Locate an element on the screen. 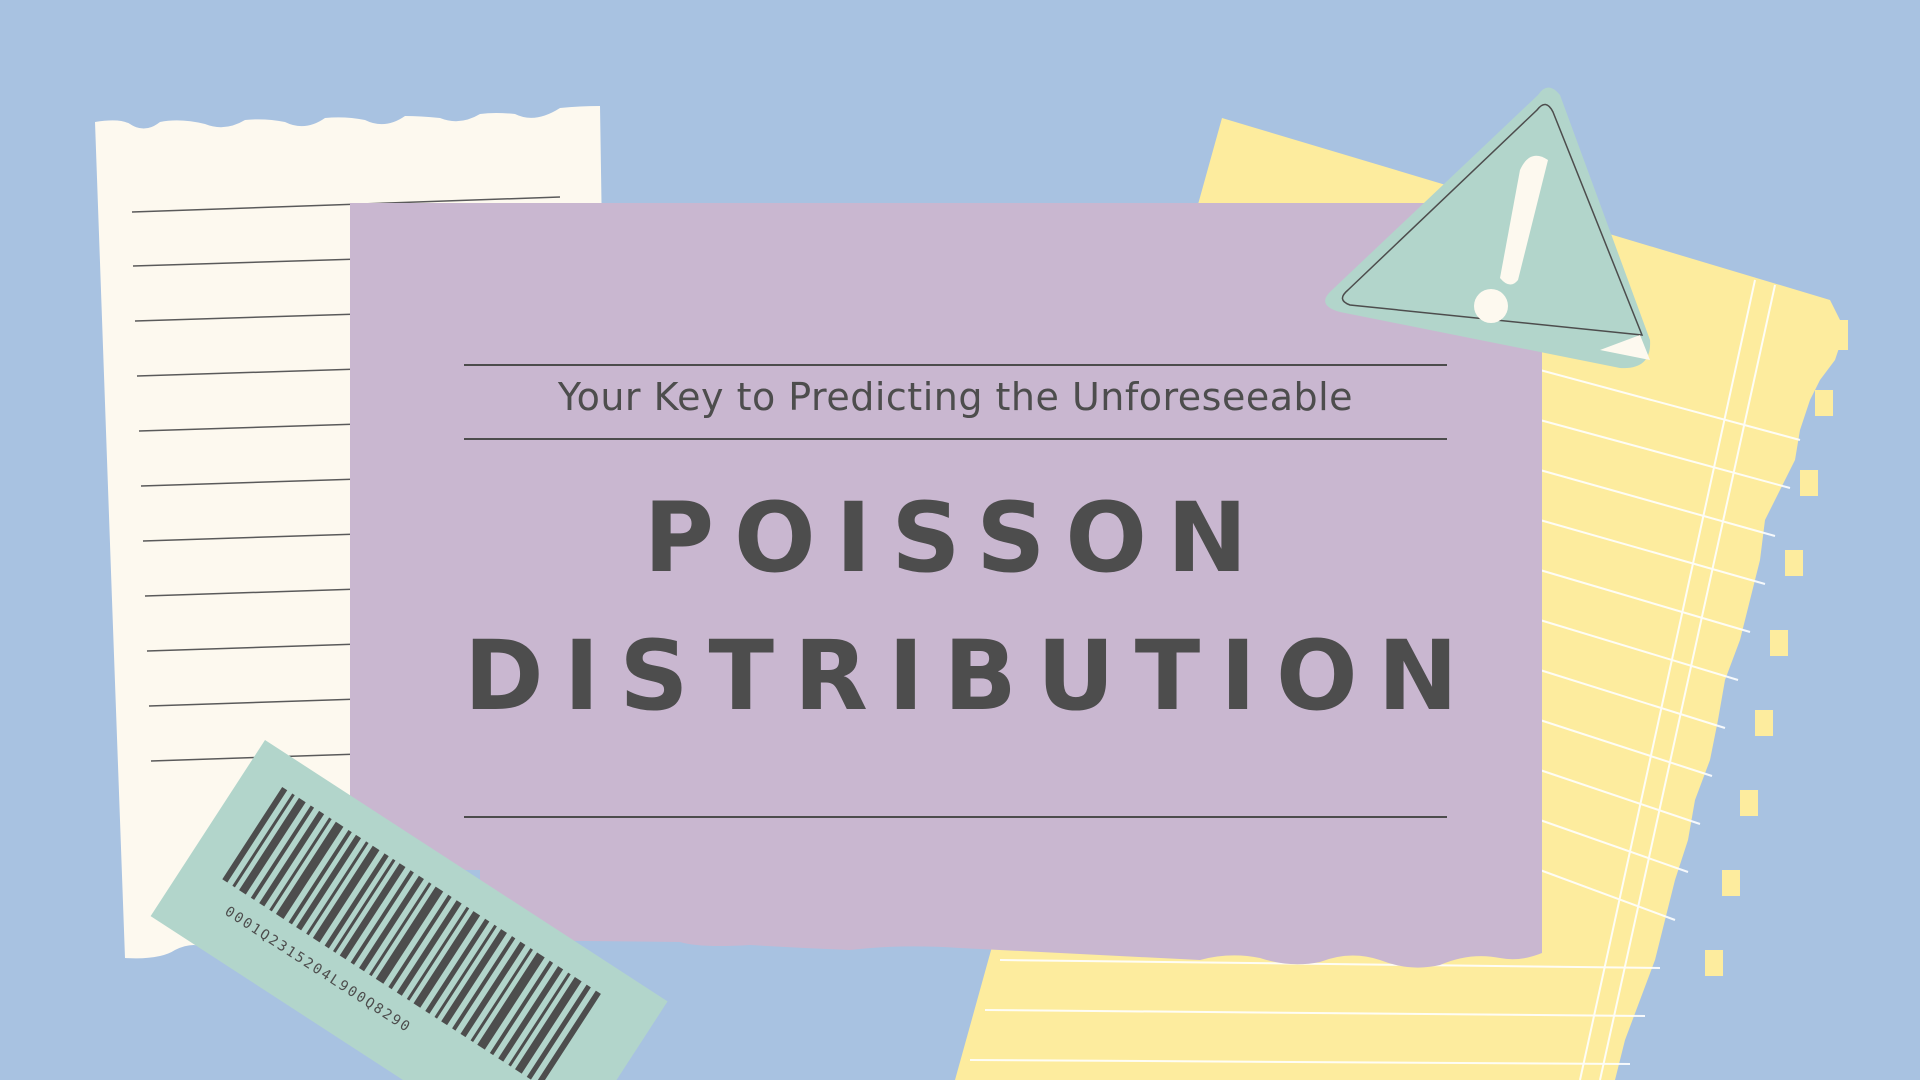 This screenshot has height=1080, width=1920. title-line-1: POISSON is located at coordinates (955, 538).